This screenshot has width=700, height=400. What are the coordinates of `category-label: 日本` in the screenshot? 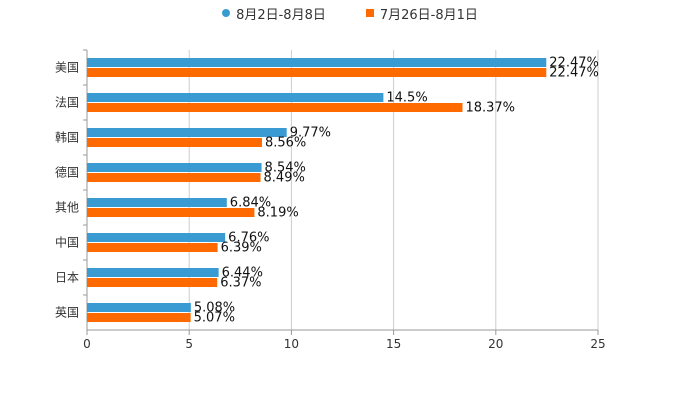 It's located at (67, 278).